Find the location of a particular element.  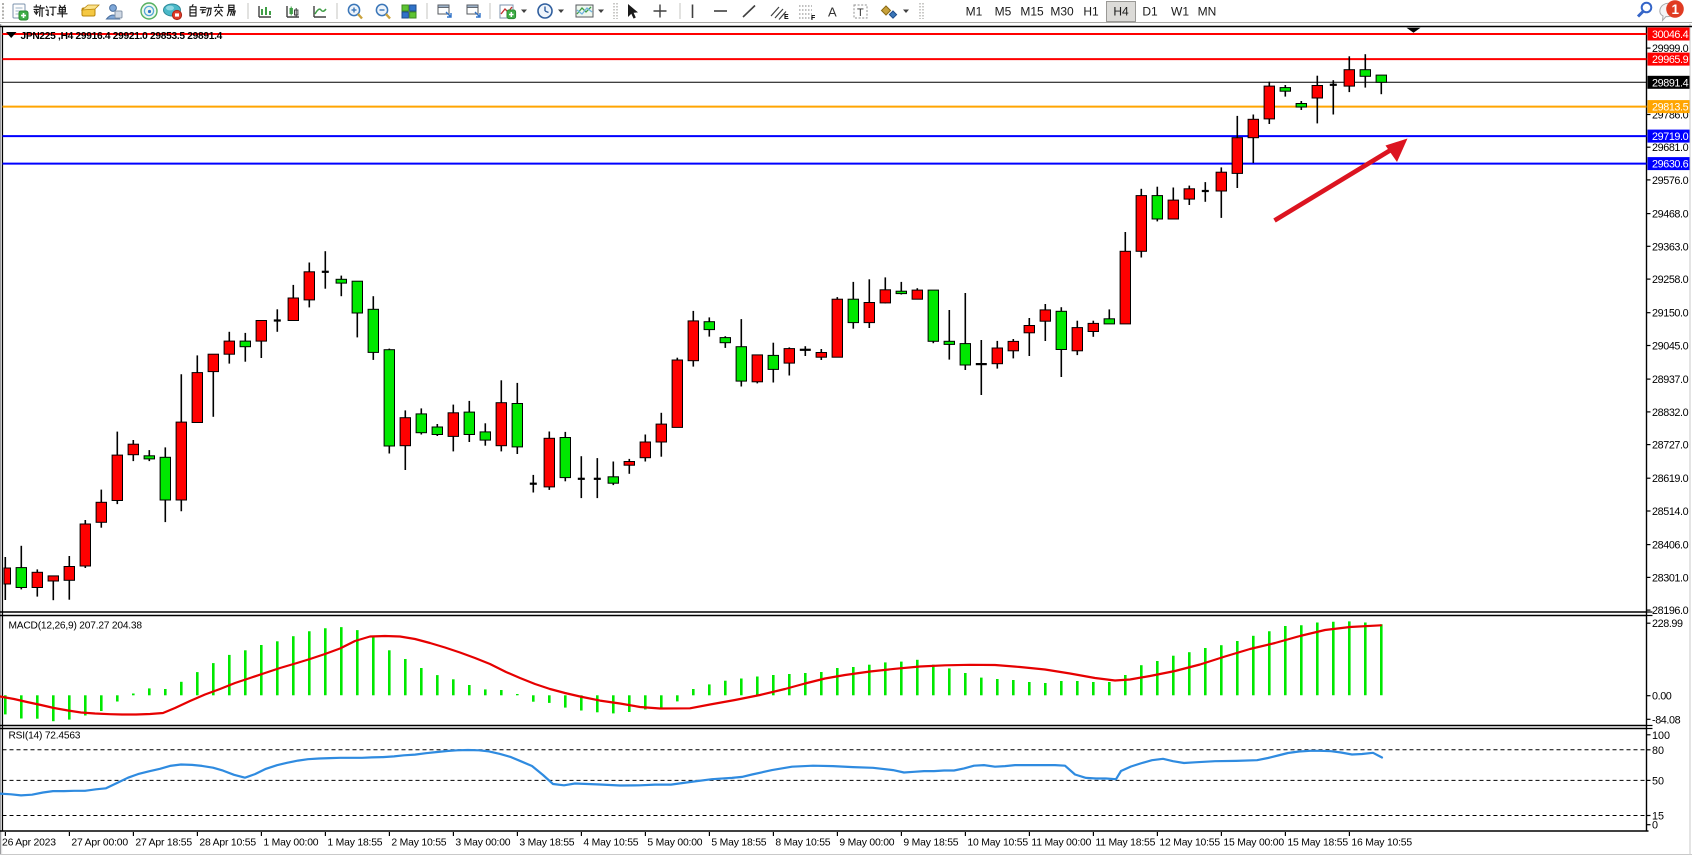

svg-text: 29965.9 is located at coordinates (1670, 60).